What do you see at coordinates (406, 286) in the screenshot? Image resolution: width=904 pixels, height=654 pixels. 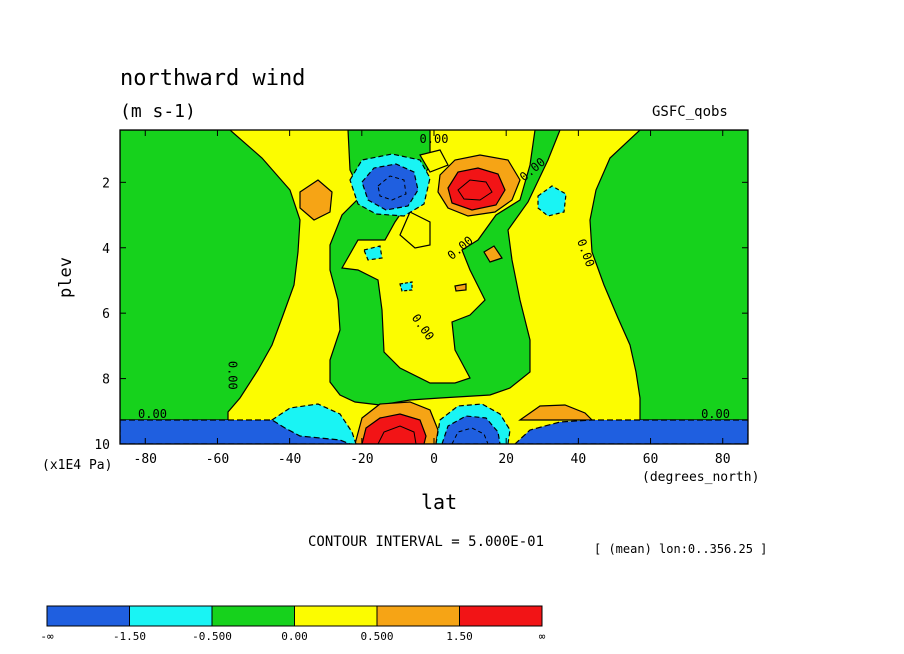 I see `fill-level-neg1.5-to-neg0.5-dot` at bounding box center [406, 286].